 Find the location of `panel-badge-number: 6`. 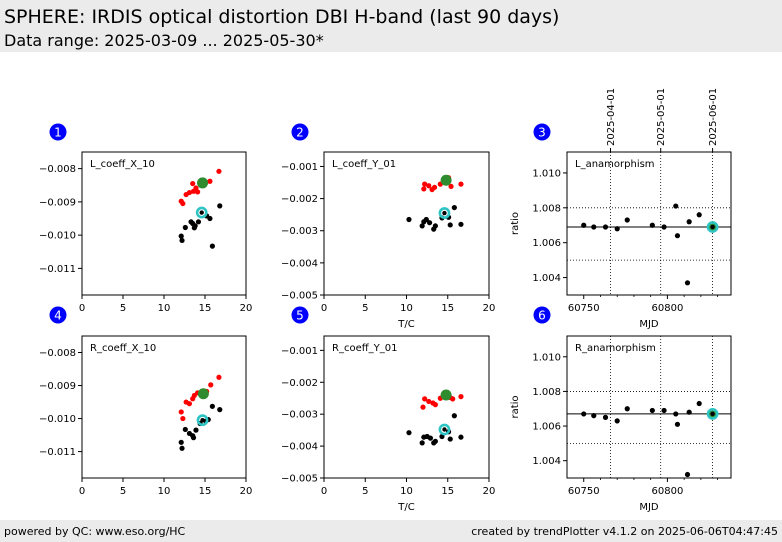

panel-badge-number: 6 is located at coordinates (542, 316).